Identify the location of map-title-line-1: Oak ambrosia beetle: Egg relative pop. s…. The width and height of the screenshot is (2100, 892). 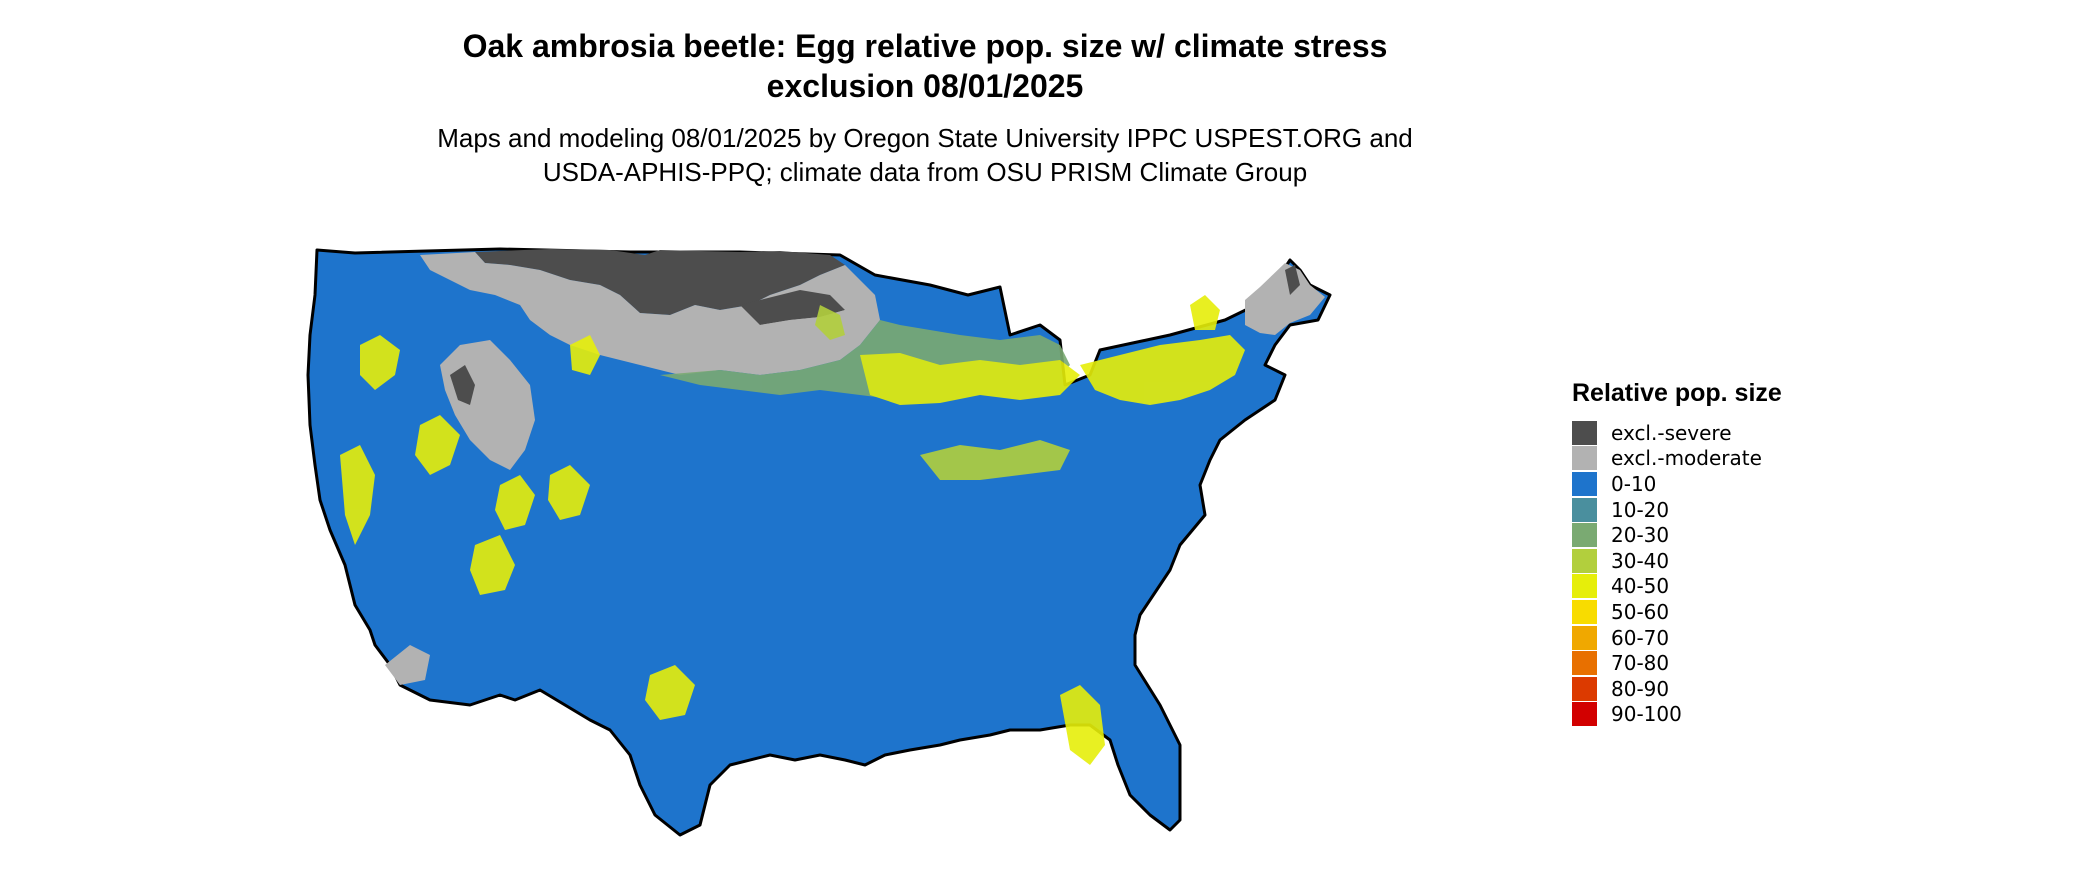
(925, 46).